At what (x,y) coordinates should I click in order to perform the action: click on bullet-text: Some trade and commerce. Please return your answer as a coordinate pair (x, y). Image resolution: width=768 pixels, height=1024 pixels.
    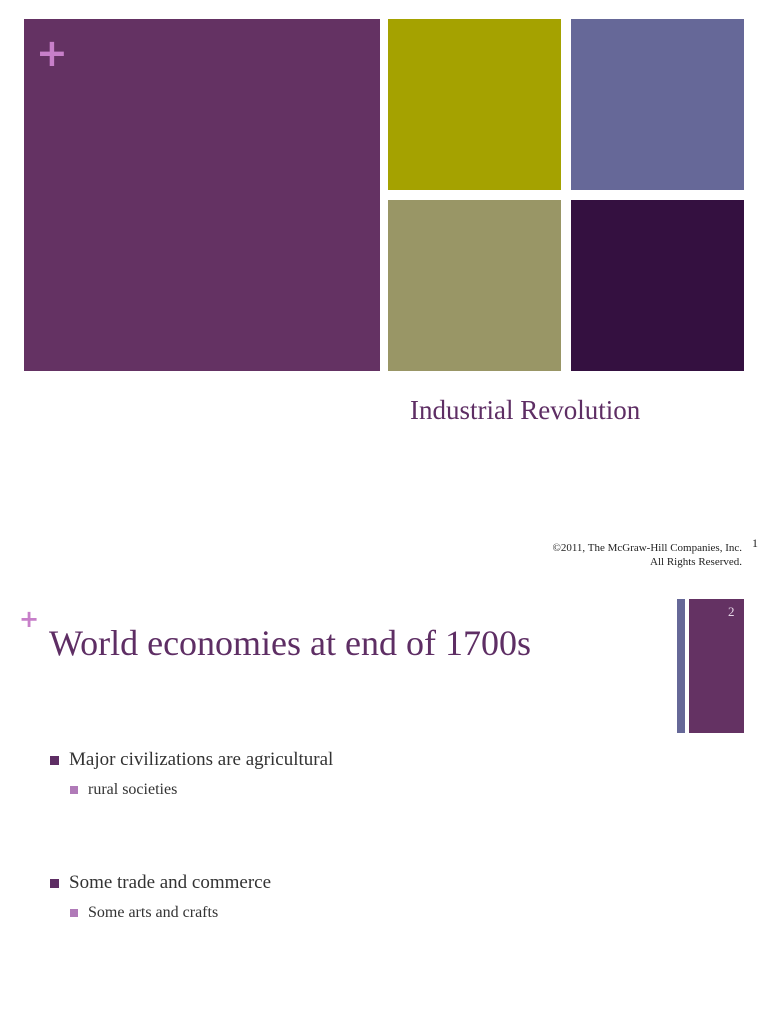
    Looking at the image, I should click on (170, 882).